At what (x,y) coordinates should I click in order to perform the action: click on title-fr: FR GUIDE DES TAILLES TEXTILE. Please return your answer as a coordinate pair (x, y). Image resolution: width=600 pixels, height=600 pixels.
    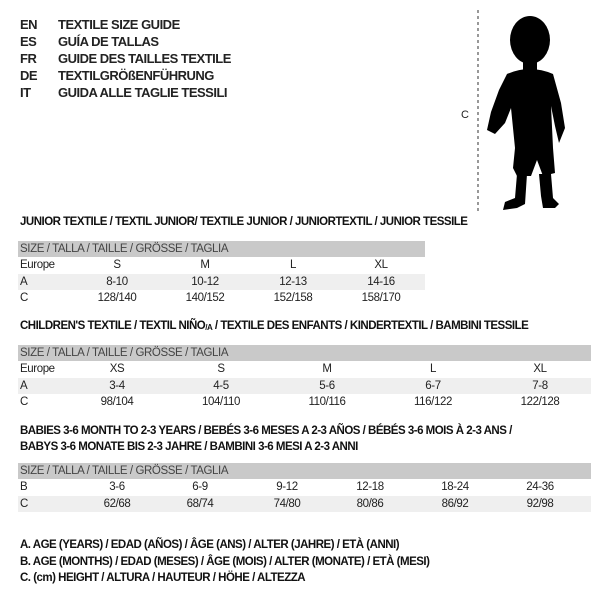
    Looking at the image, I should click on (125, 58).